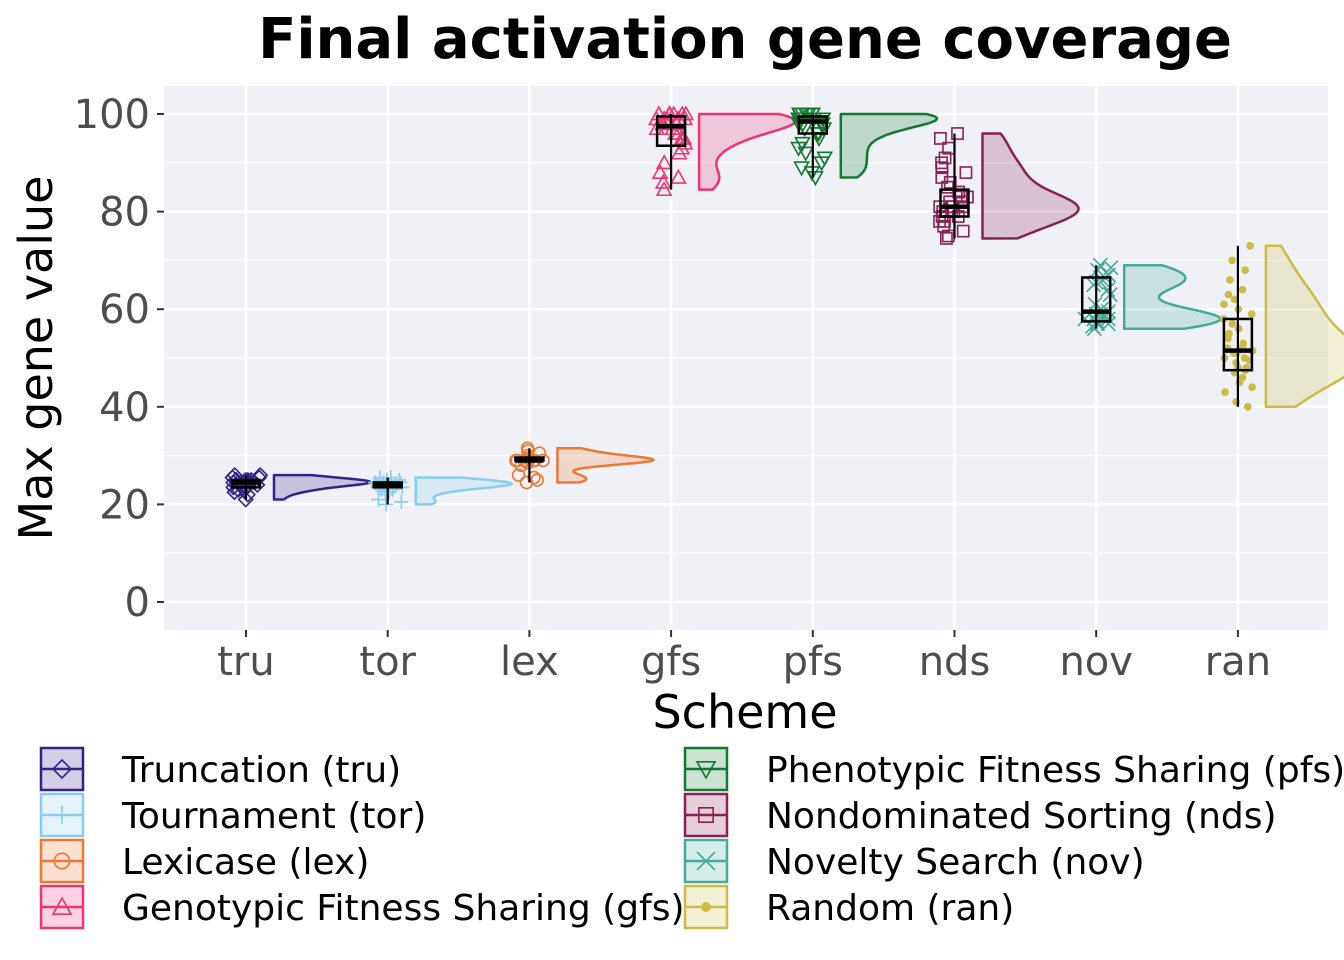  Describe the element at coordinates (954, 203) in the screenshot. I see `box-nds` at that location.